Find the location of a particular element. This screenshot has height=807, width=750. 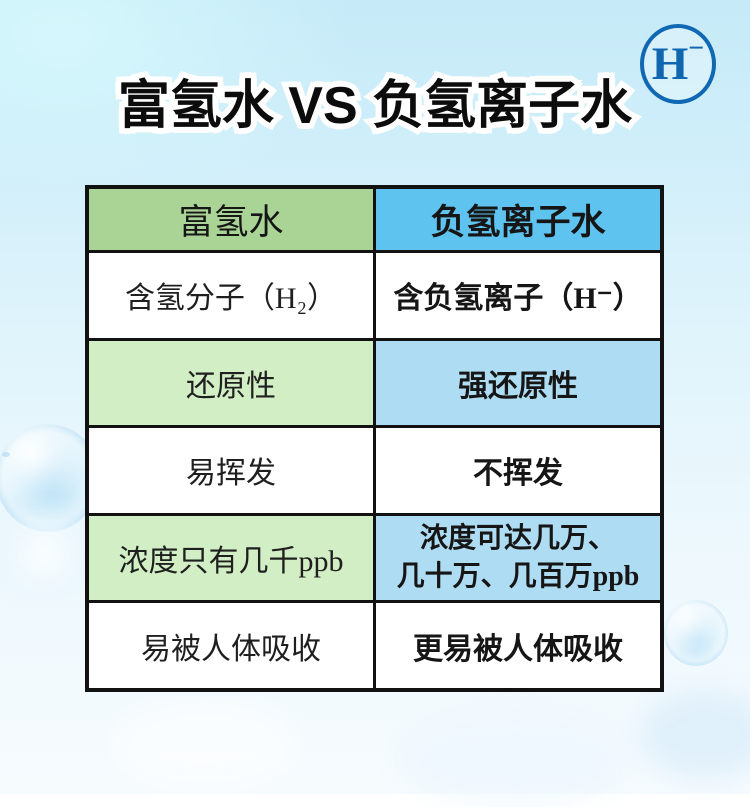

table-cell: 不挥发 is located at coordinates (518, 470).